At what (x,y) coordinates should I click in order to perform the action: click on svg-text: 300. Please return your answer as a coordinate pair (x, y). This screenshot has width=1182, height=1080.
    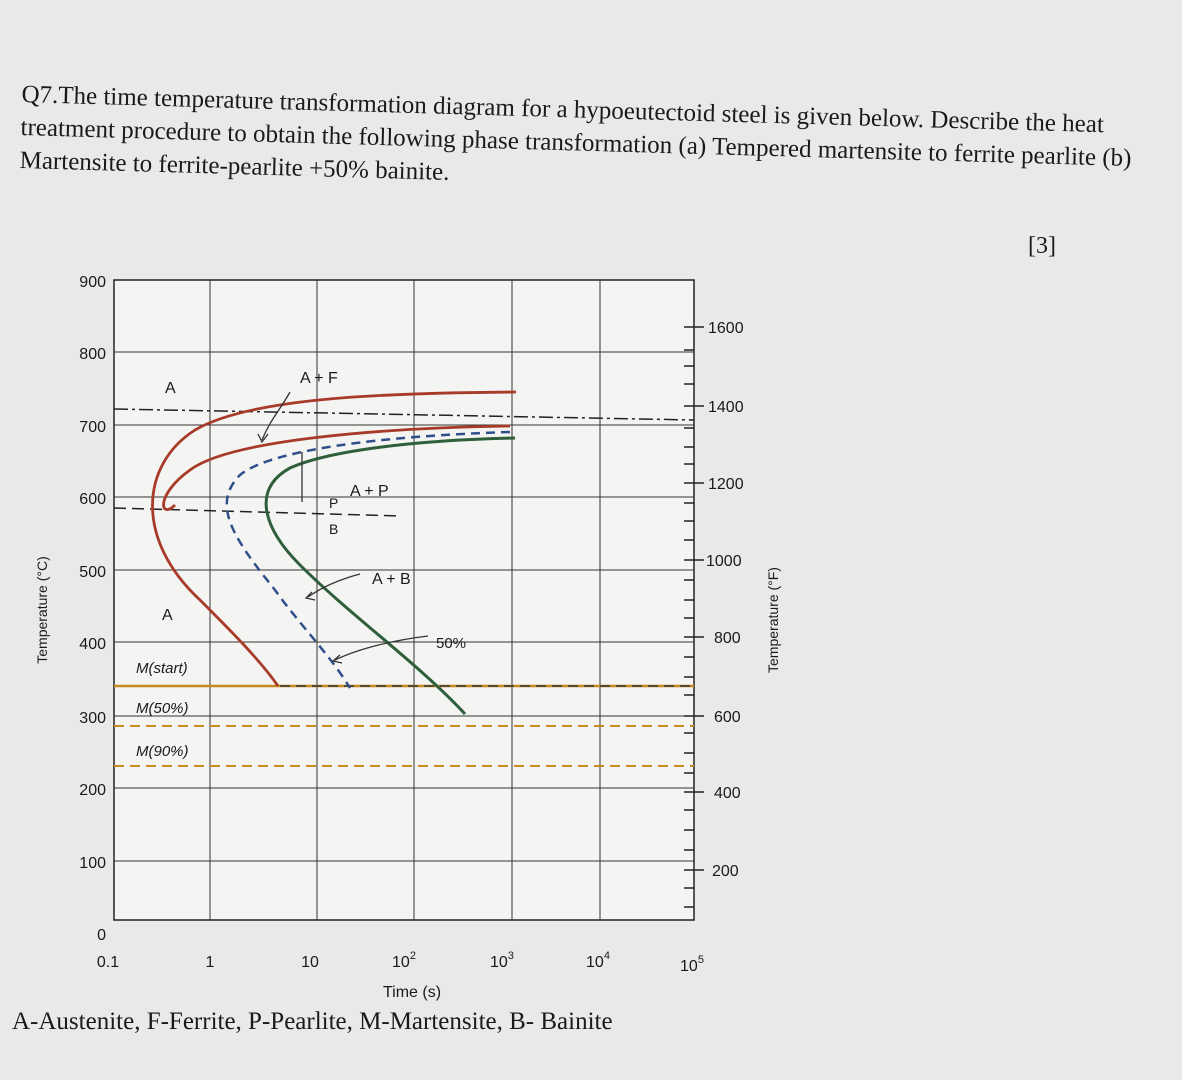
    Looking at the image, I should click on (92, 718).